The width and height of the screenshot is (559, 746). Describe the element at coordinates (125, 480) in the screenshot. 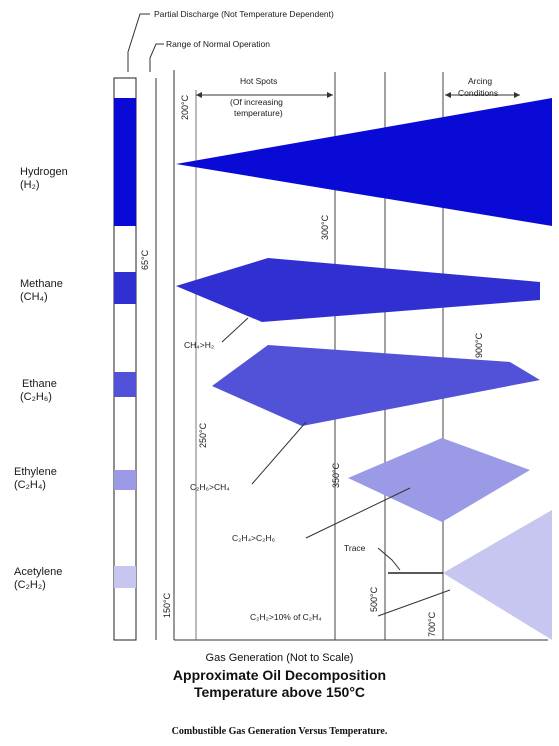

I see `ethylene-partial-discharge-fill` at that location.